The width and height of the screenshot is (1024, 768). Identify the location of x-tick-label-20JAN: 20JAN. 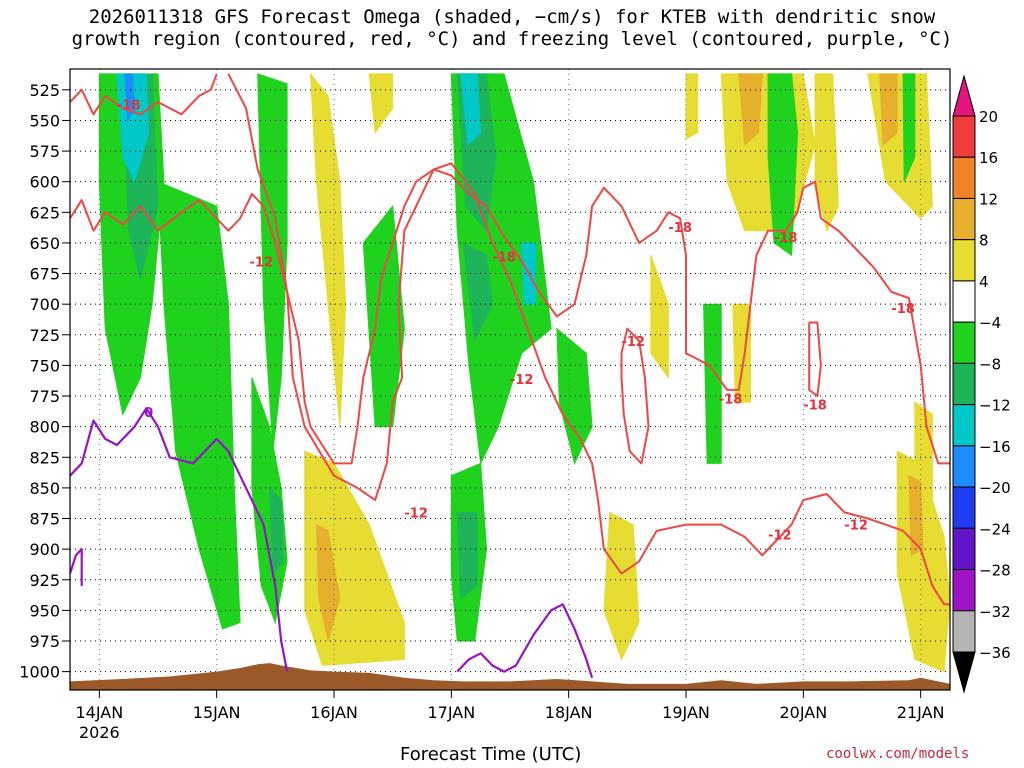
(803, 712).